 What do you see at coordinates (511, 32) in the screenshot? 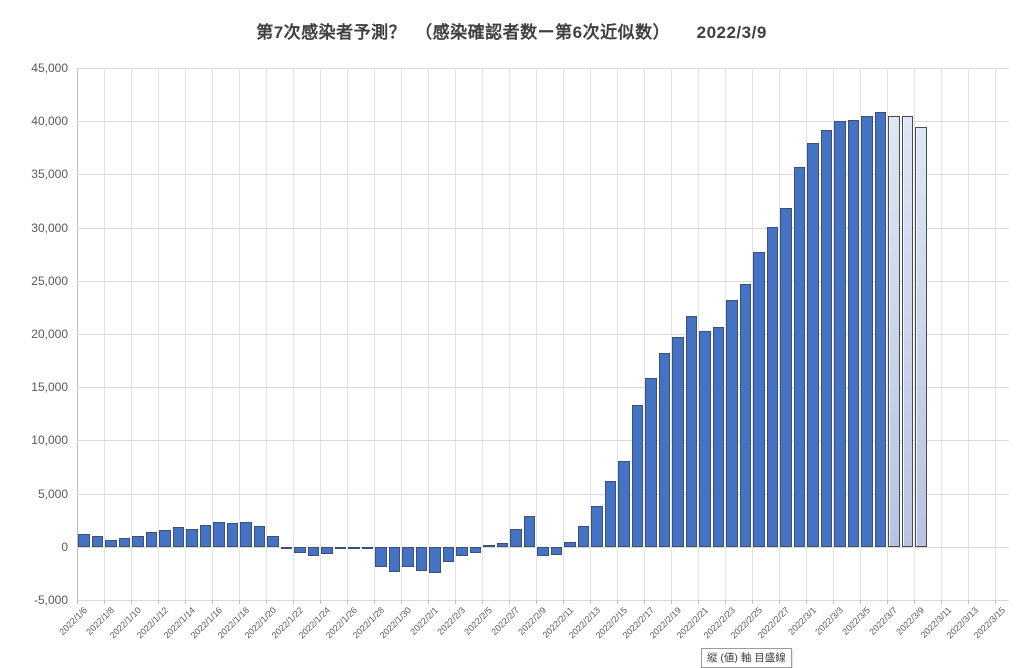
I see `chart-title: 第7次感染者予測？ （感染確認者数ー第6次近似数） 2022/3/9` at bounding box center [511, 32].